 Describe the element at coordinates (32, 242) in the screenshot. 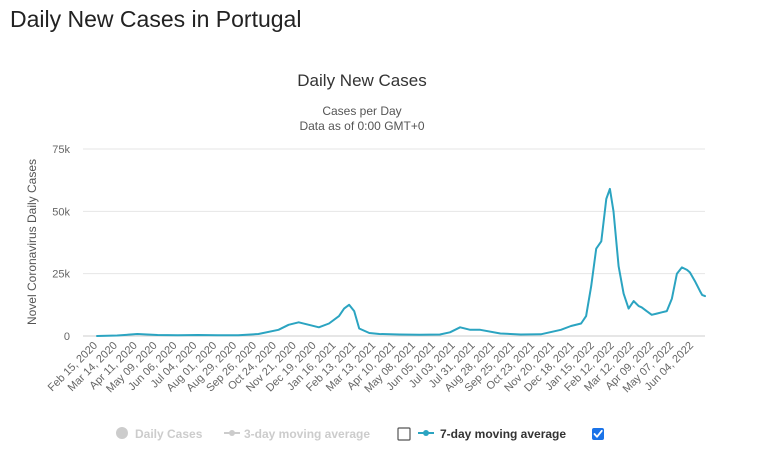

I see `y-axis-label: Novel Coronavirus Daily Cases` at that location.